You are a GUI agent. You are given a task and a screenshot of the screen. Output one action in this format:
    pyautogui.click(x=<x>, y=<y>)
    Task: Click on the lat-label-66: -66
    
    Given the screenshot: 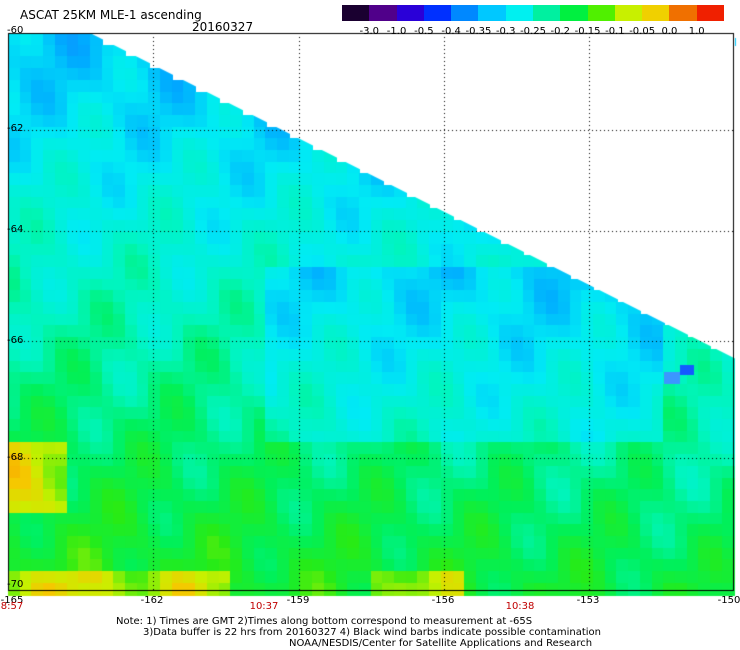 What is the action you would take?
    pyautogui.click(x=15, y=340)
    